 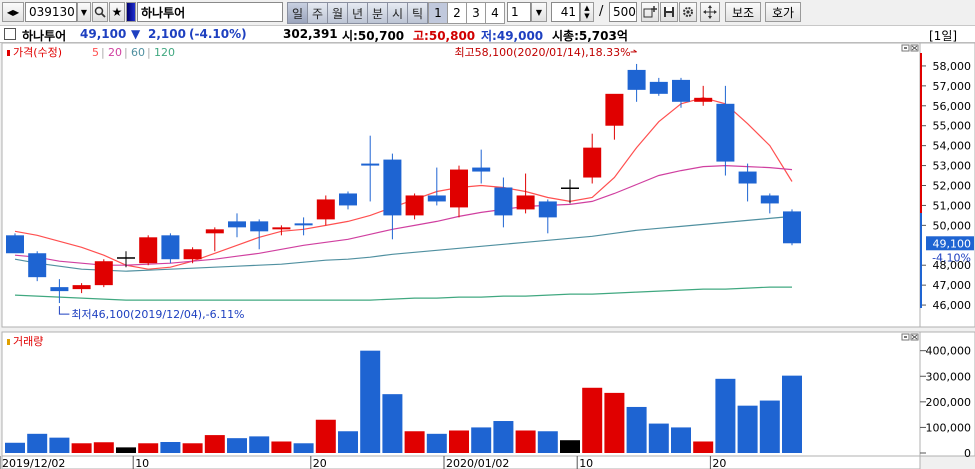 What do you see at coordinates (623, 12) in the screenshot?
I see `total-count-input: 500` at bounding box center [623, 12].